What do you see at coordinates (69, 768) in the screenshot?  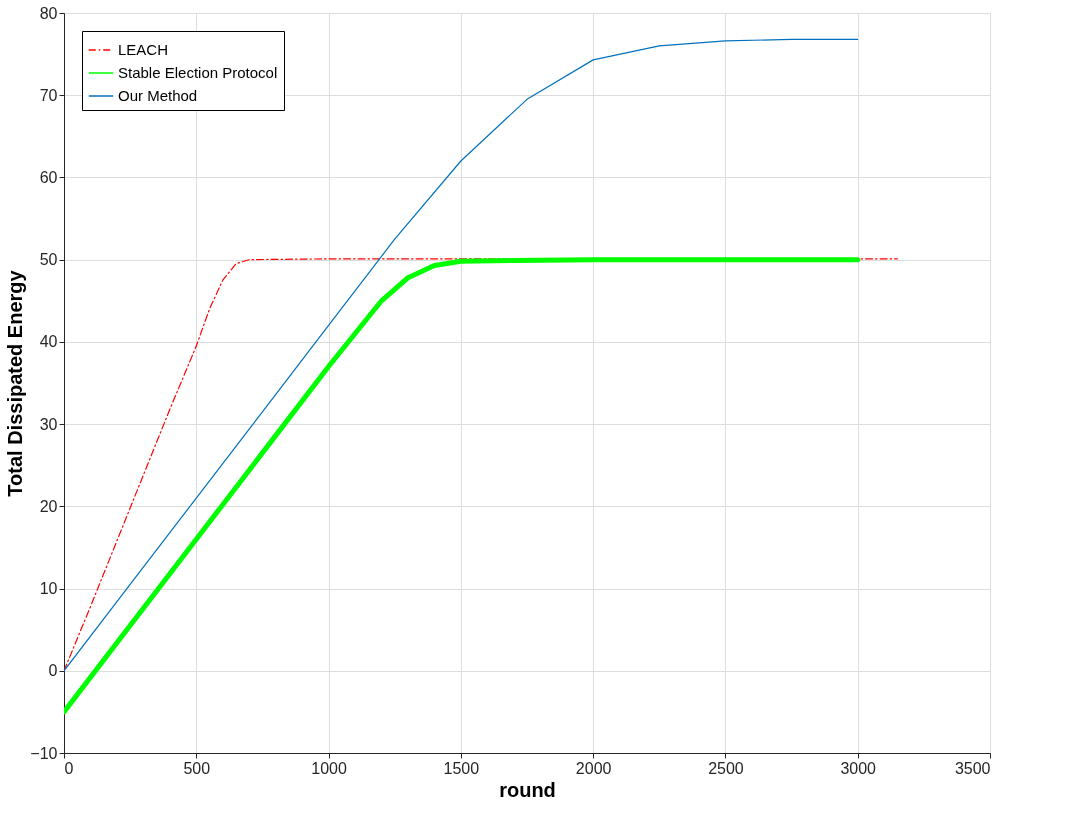 I see `x-tick-label: 0` at bounding box center [69, 768].